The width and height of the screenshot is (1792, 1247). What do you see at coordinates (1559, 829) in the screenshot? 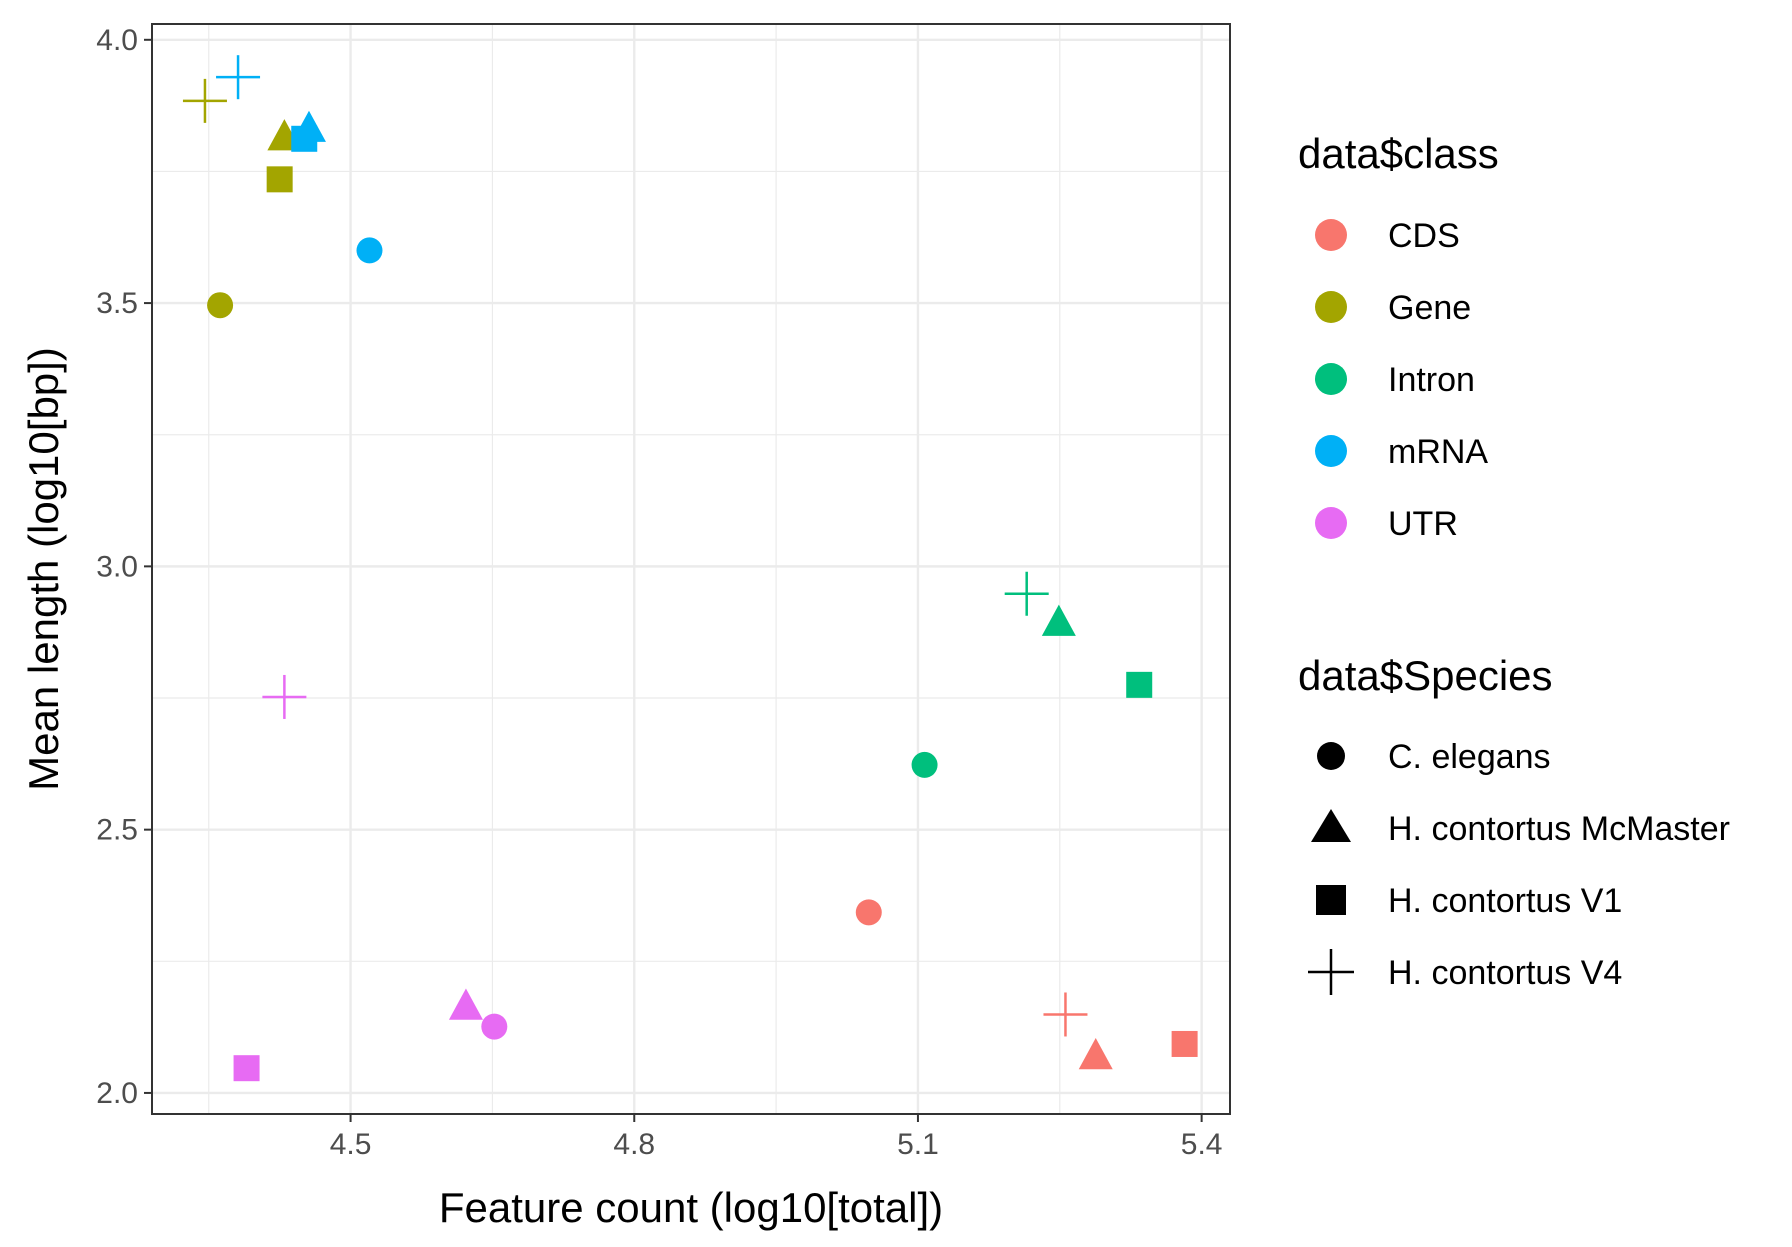
I see `legend-species-label: H. contortus McMaster` at bounding box center [1559, 829].